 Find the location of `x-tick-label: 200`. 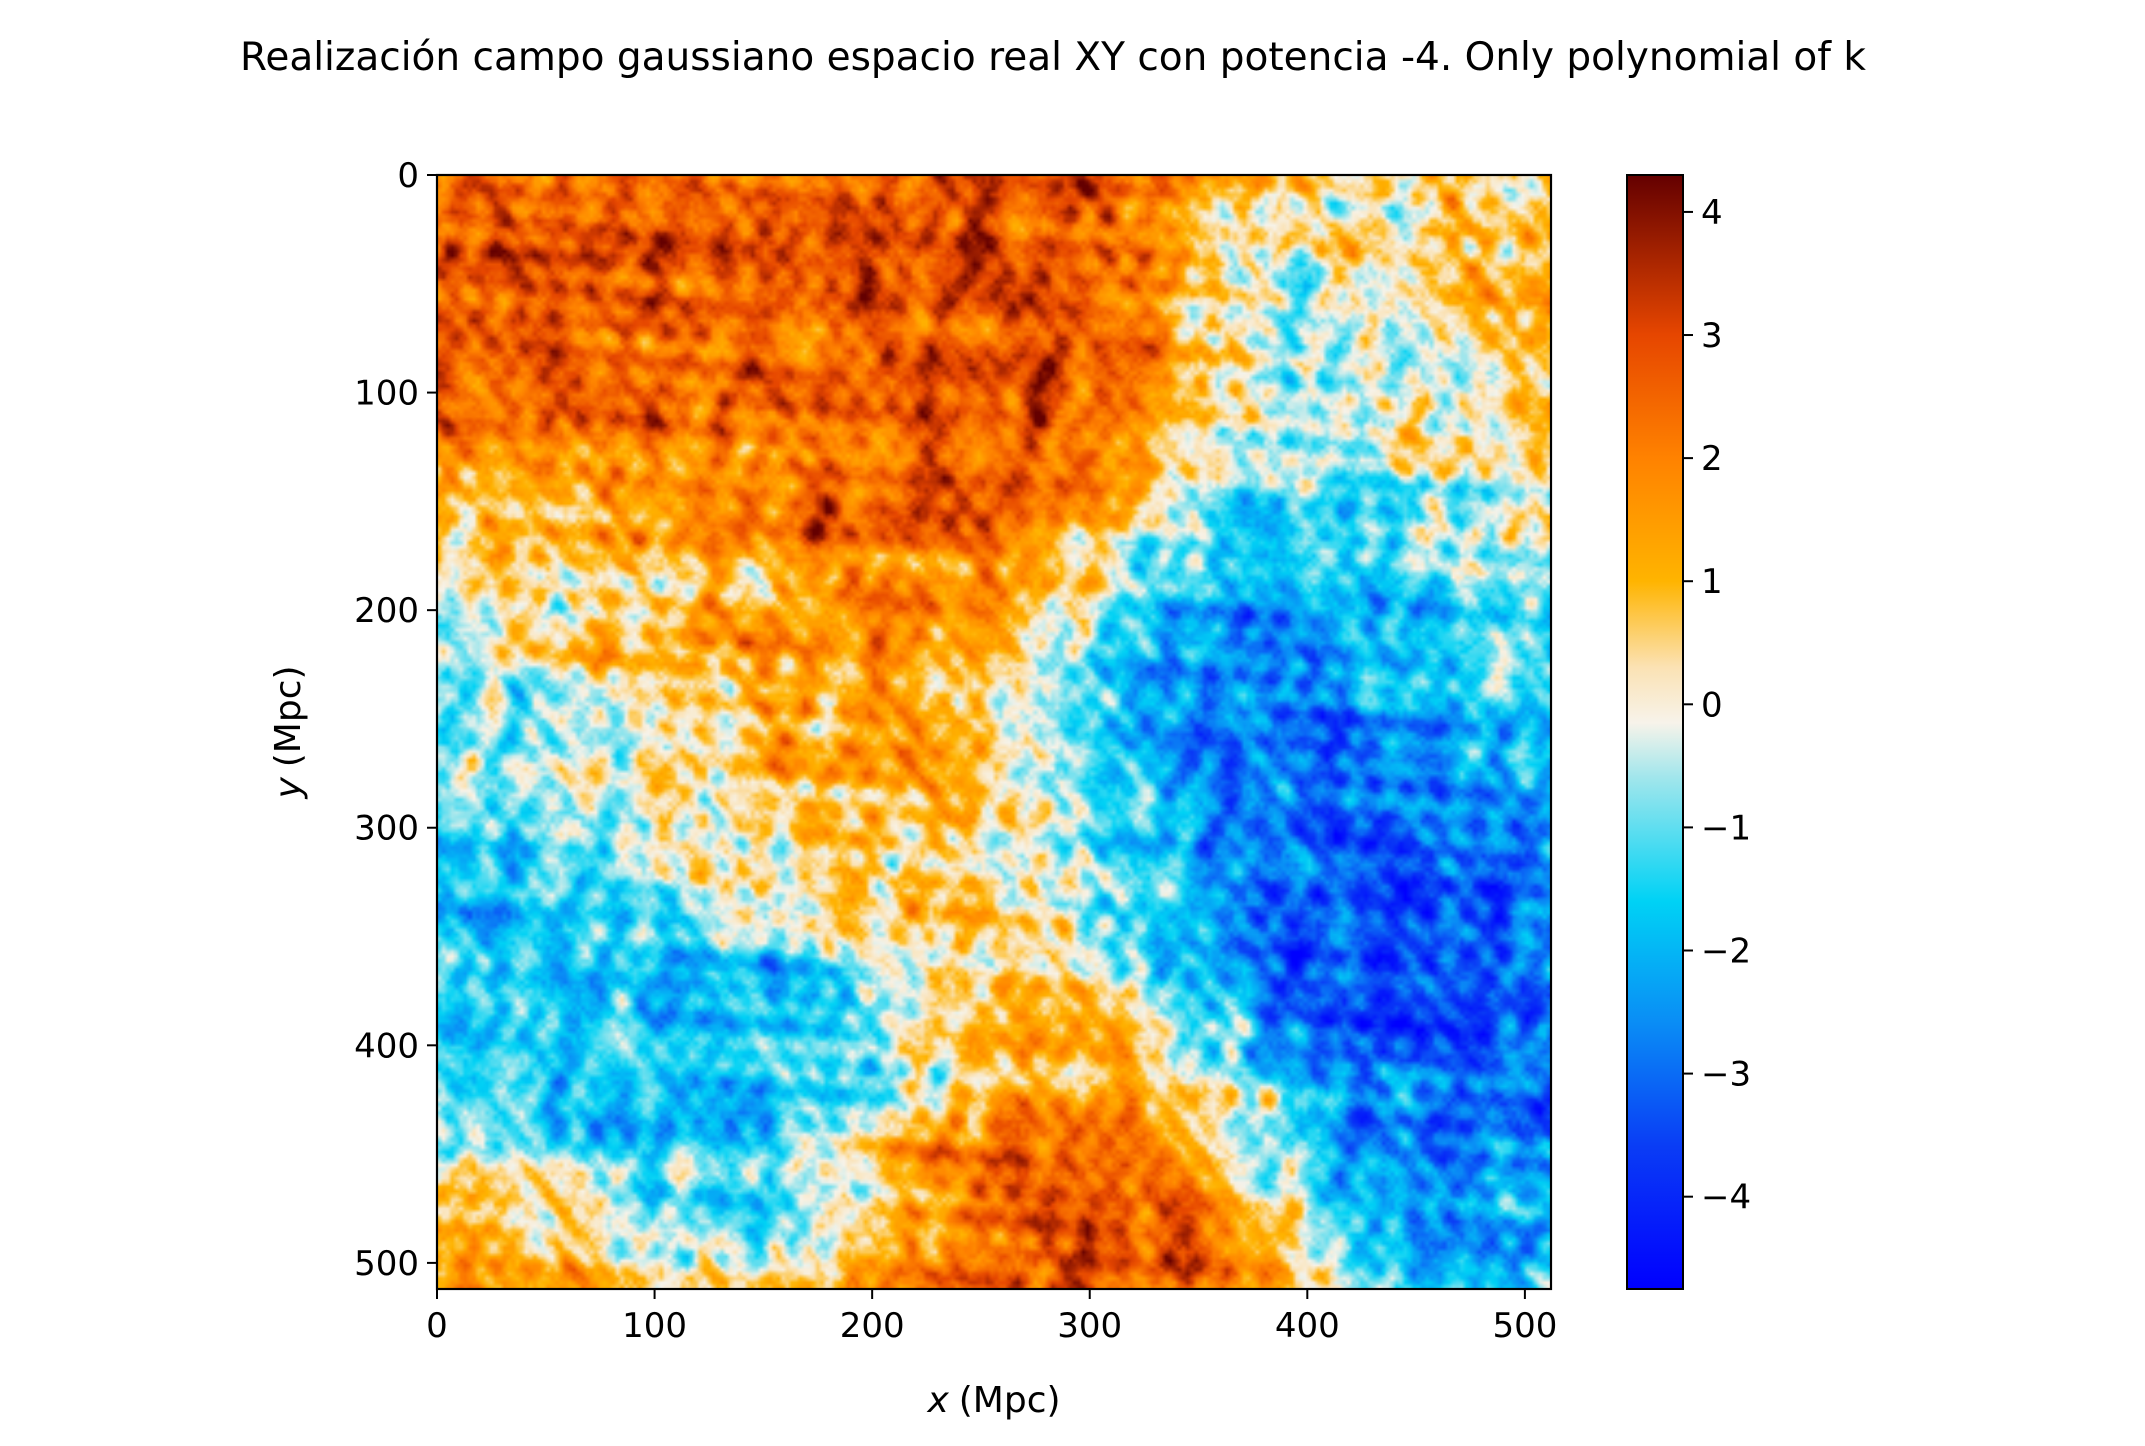

x-tick-label: 200 is located at coordinates (872, 1326).